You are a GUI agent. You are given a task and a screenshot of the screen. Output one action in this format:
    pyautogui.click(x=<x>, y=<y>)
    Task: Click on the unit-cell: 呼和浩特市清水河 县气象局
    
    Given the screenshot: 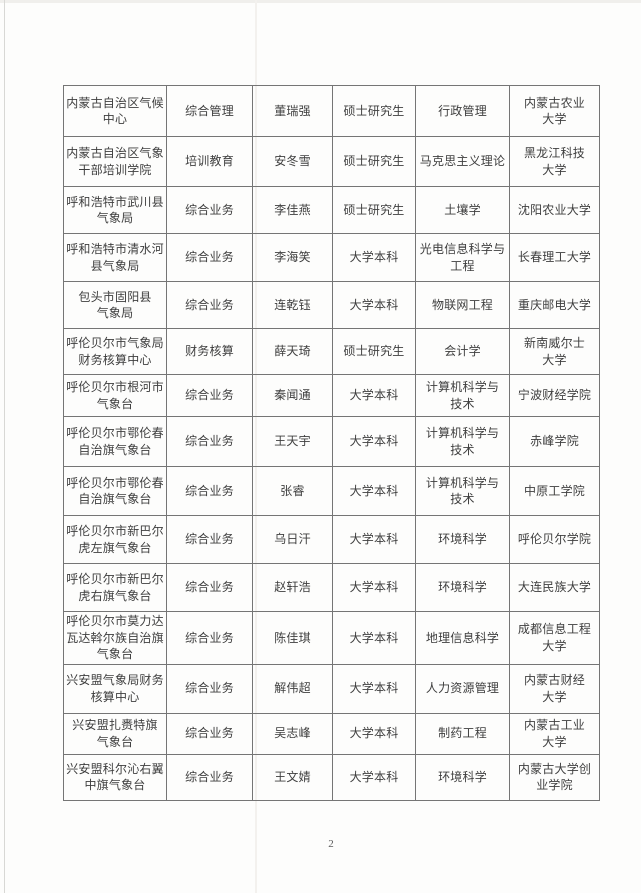 What is the action you would take?
    pyautogui.click(x=115, y=257)
    